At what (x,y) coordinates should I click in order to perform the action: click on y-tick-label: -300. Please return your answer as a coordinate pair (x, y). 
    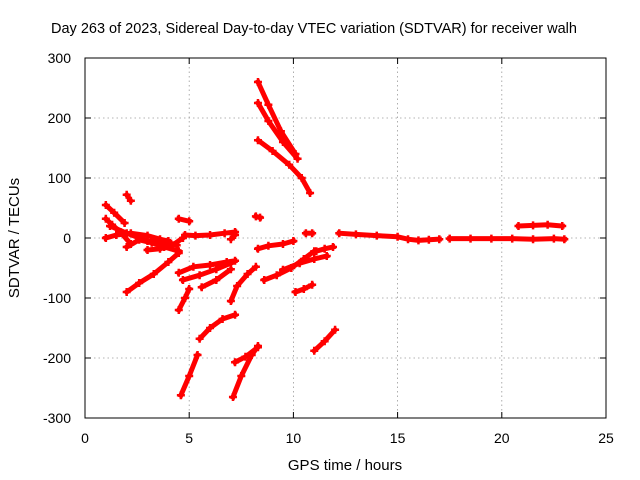
    Looking at the image, I should click on (57, 418).